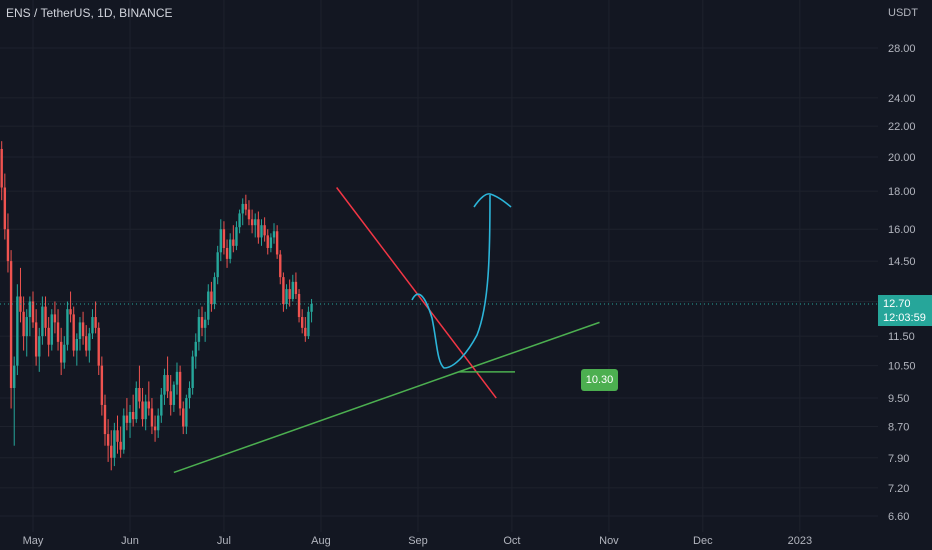 Image resolution: width=932 pixels, height=550 pixels. I want to click on x-tick-label: Oct, so click(511, 541).